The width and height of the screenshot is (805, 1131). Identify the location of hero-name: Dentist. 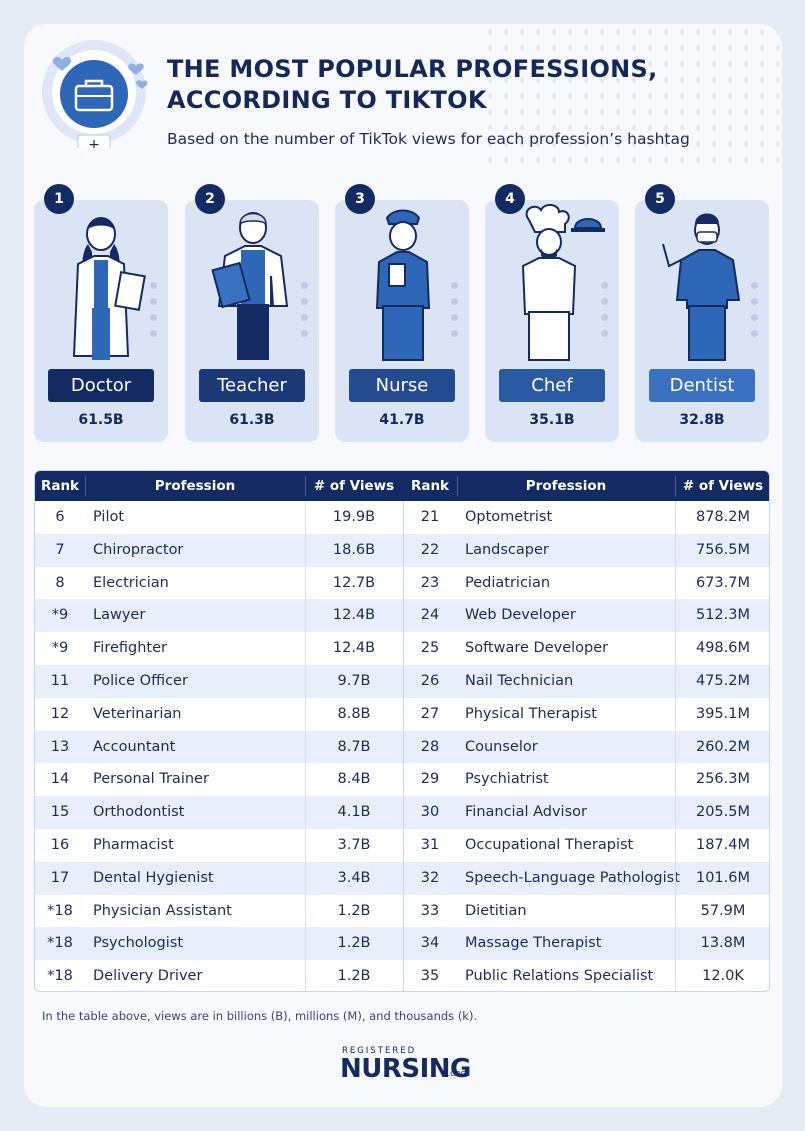
(702, 385).